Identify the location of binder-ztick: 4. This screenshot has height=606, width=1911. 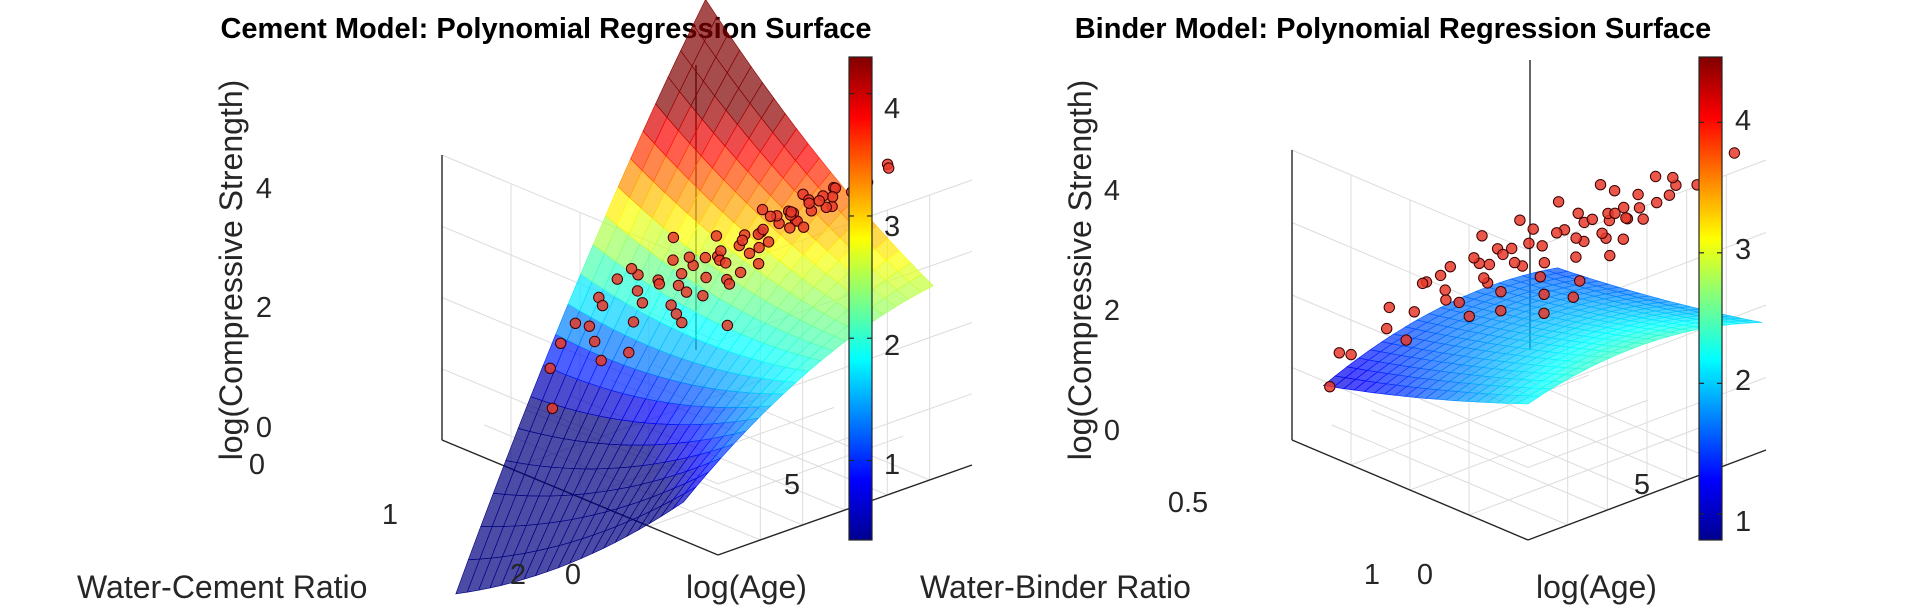
(1112, 191).